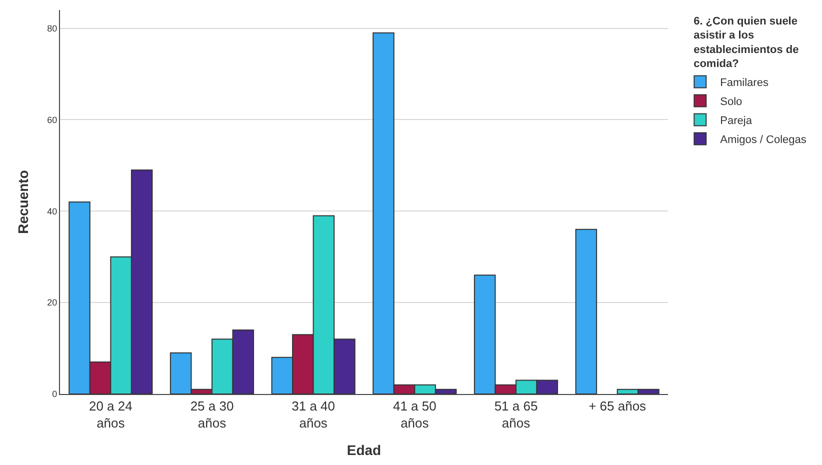  Describe the element at coordinates (736, 120) in the screenshot. I see `legend-label: Pareja` at that location.